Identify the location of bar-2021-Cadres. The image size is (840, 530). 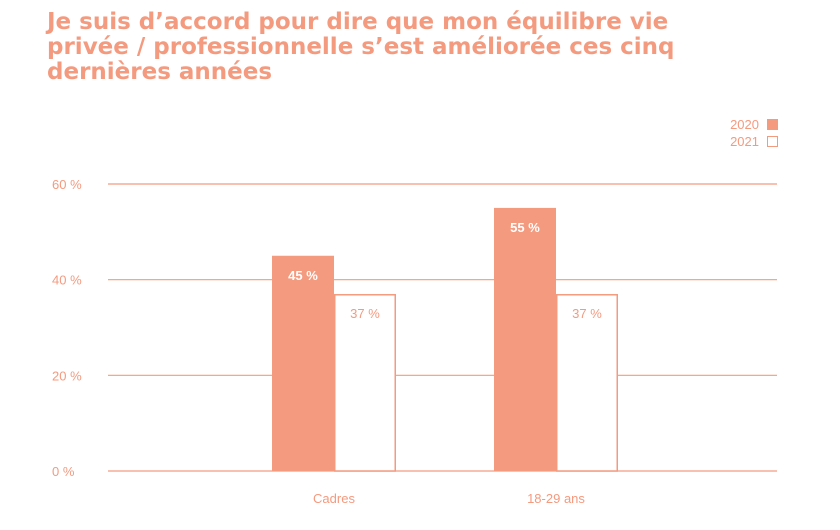
(365, 383).